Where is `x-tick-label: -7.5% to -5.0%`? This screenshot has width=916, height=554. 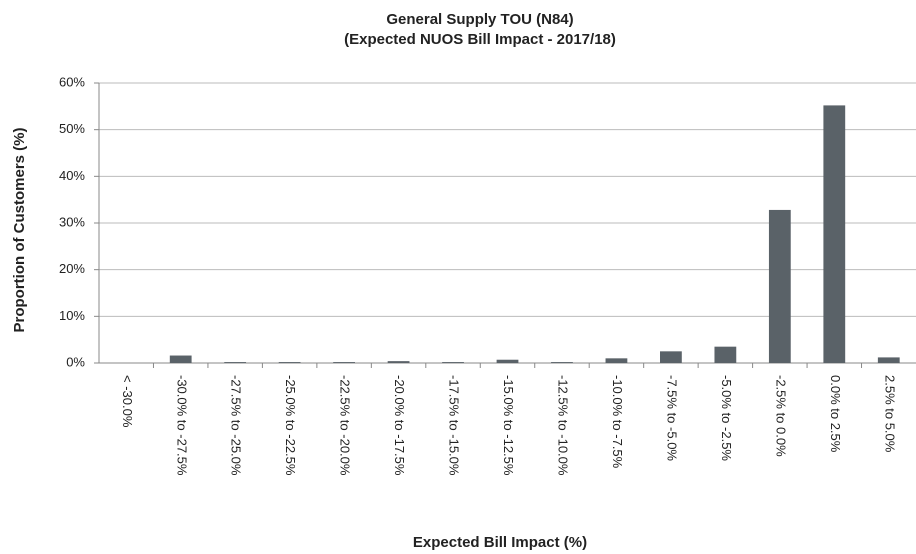 x-tick-label: -7.5% to -5.0% is located at coordinates (671, 418).